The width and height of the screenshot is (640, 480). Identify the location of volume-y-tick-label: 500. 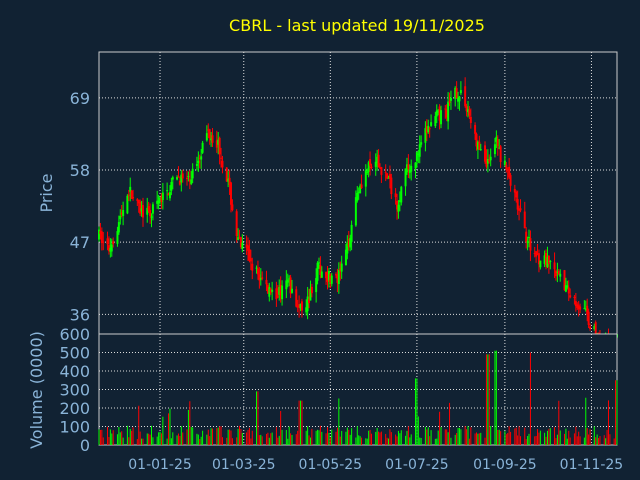
(74, 353).